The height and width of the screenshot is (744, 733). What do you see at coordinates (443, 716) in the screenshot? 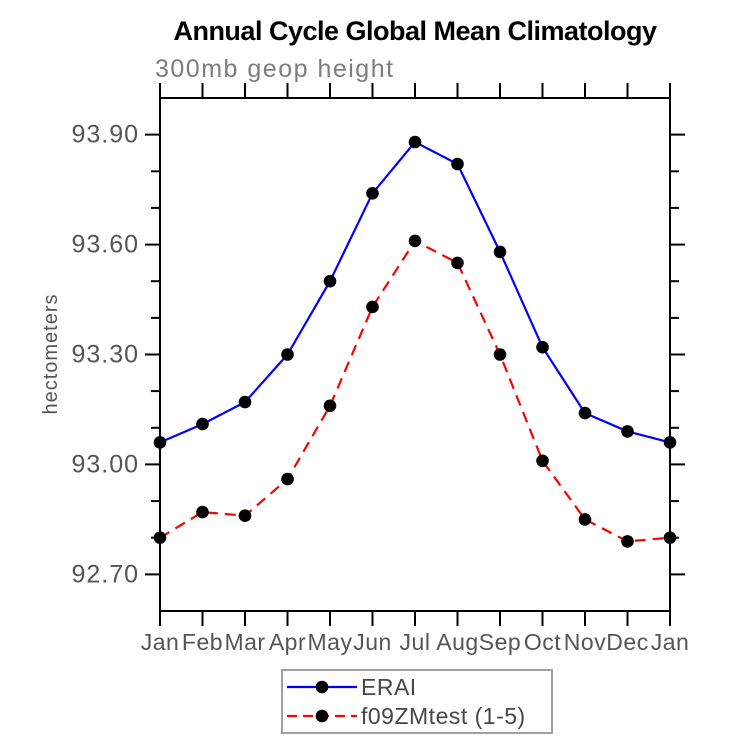
I see `legend-label-f09zmtest: f09ZMtest (1-5)` at bounding box center [443, 716].